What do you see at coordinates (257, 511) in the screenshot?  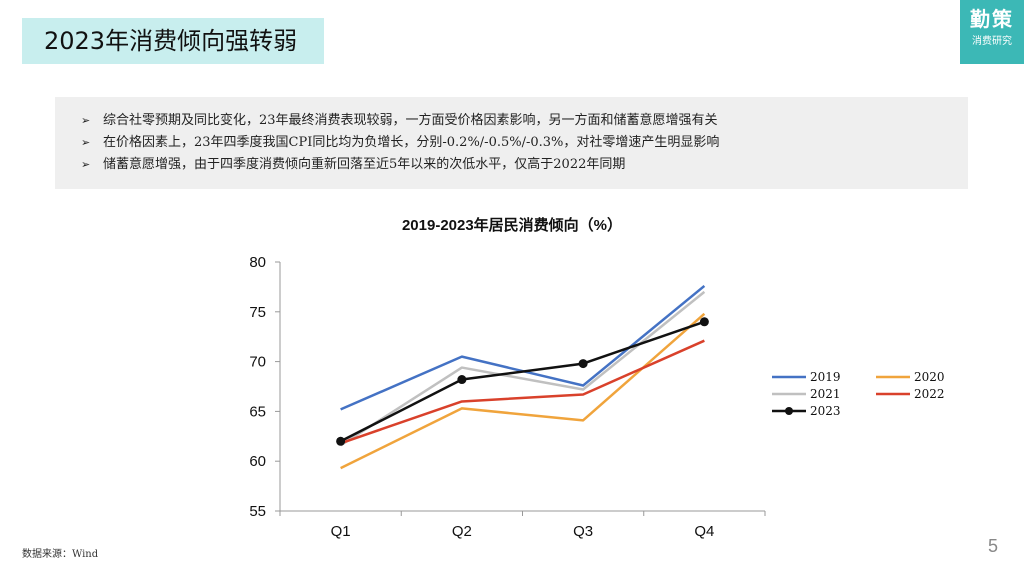 I see `y-tick-label: 55` at bounding box center [257, 511].